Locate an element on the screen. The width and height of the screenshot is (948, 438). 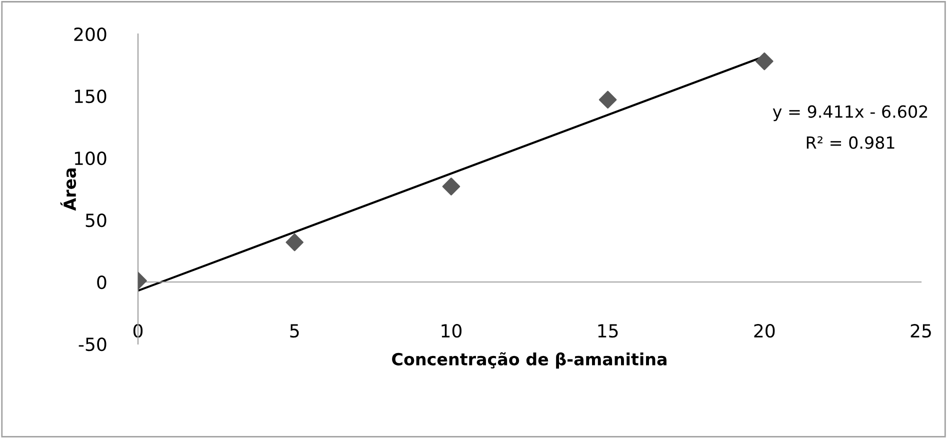
y-tick-label: 100 is located at coordinates (90, 158).